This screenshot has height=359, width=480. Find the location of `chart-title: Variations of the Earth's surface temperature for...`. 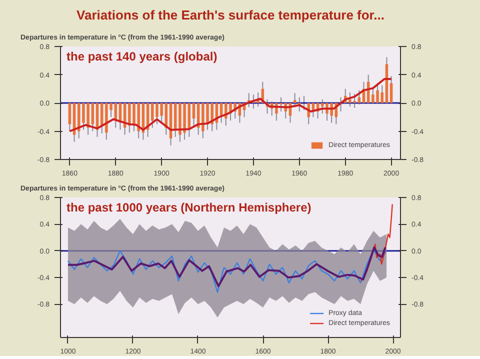

chart-title: Variations of the Earth's surface temperature for... is located at coordinates (230, 15).